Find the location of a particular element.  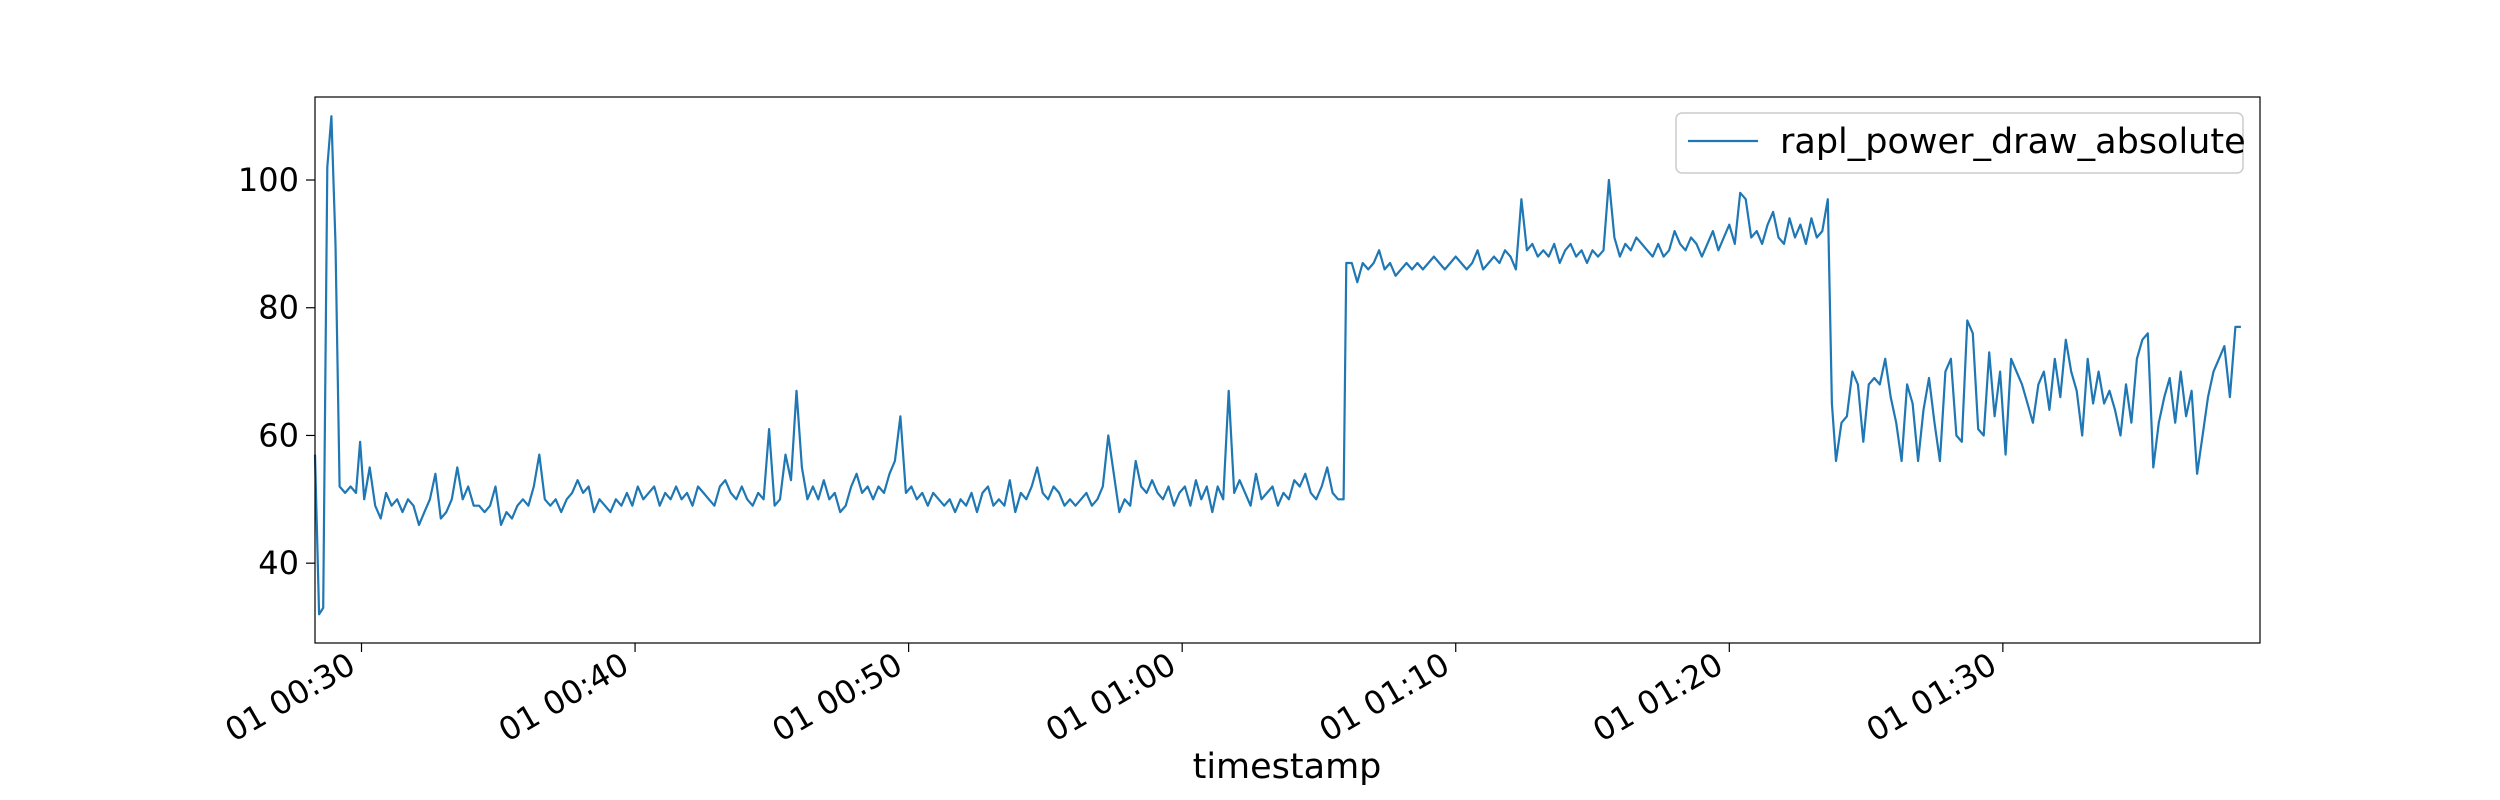

x-tick-label: 01 01:00 is located at coordinates (1110, 697).